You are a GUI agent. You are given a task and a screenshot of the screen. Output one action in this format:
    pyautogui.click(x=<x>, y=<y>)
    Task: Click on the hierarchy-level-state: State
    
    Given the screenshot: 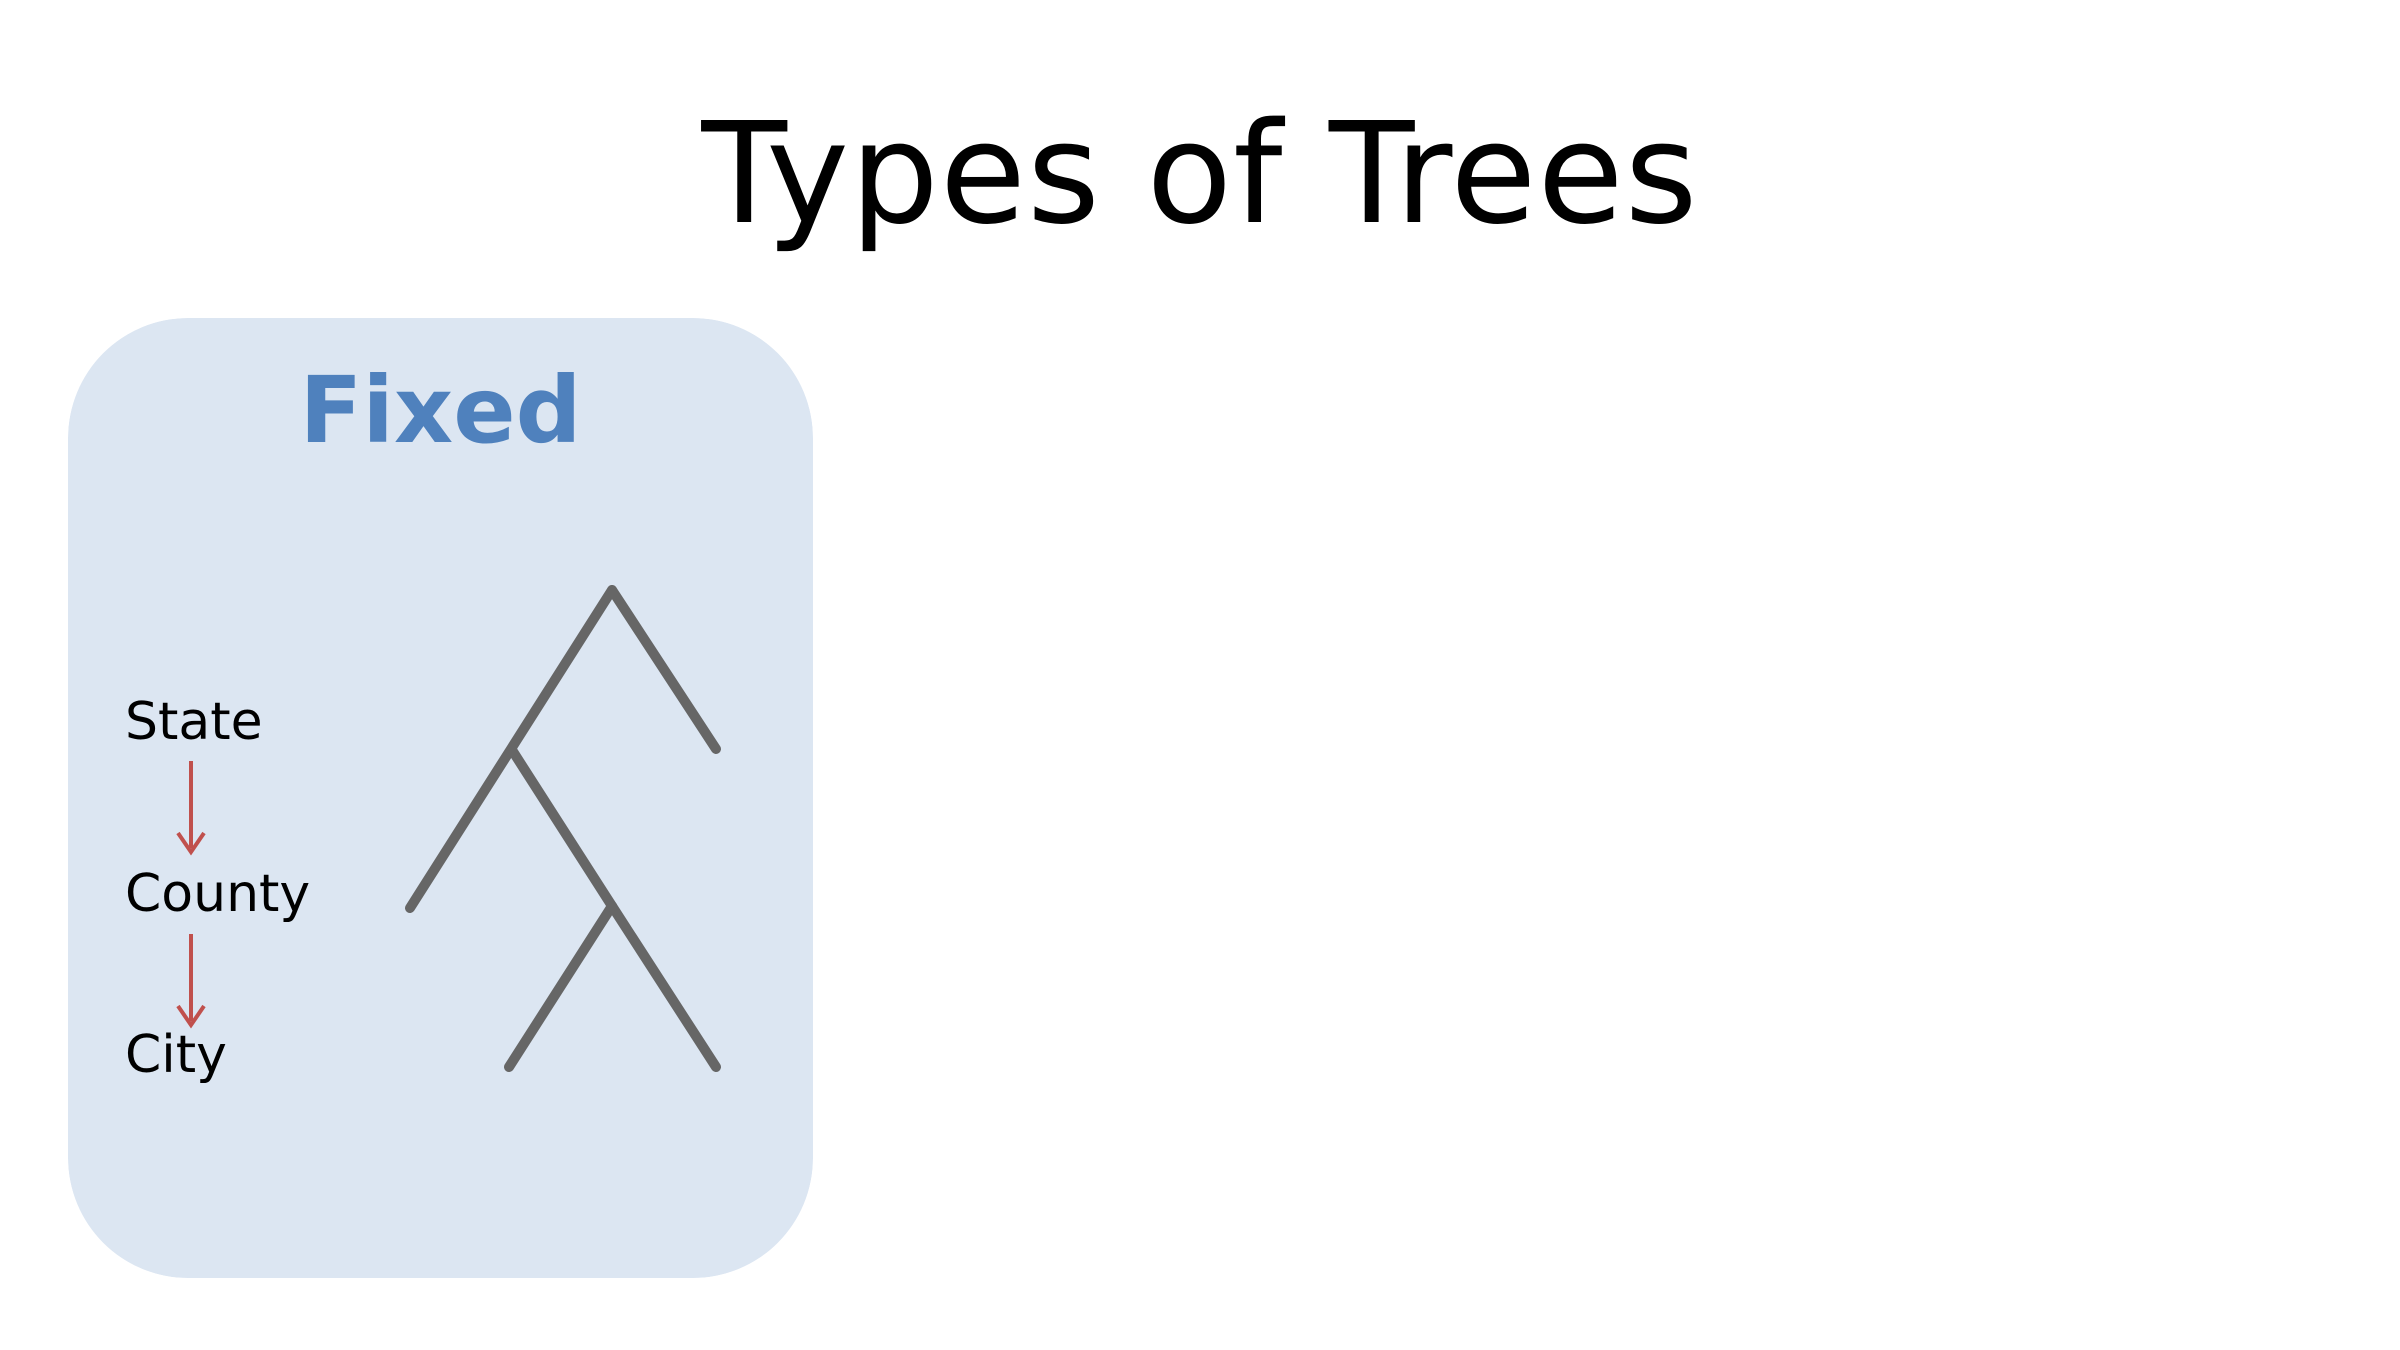 What is the action you would take?
    pyautogui.click(x=194, y=722)
    